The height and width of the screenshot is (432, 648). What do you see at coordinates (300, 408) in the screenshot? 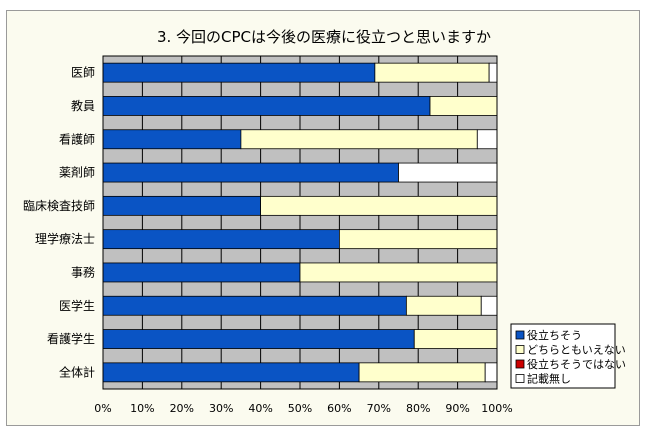
I see `x-tick-label: 50%` at bounding box center [300, 408].